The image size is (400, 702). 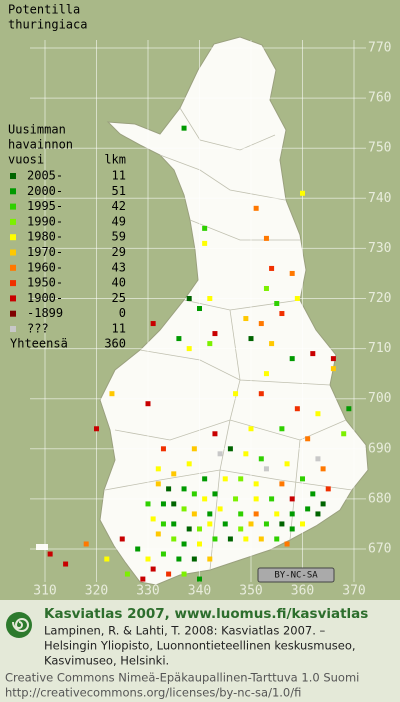 I want to click on legend-label: 1980-, so click(x=45, y=237).